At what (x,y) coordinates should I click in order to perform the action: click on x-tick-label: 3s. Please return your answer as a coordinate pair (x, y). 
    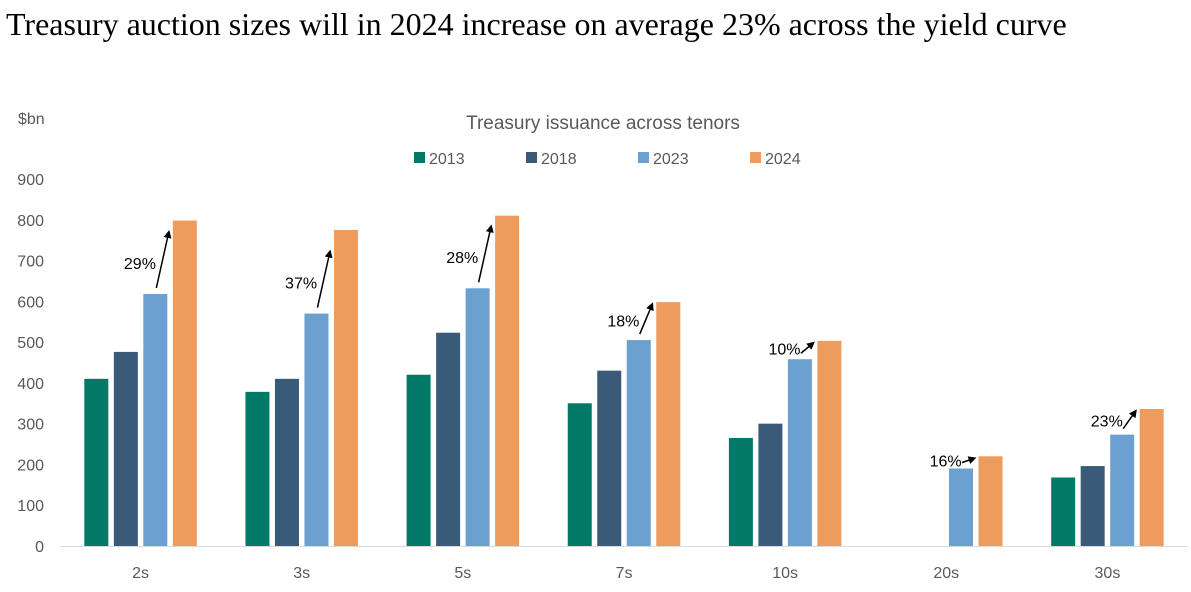
    Looking at the image, I should click on (301, 573).